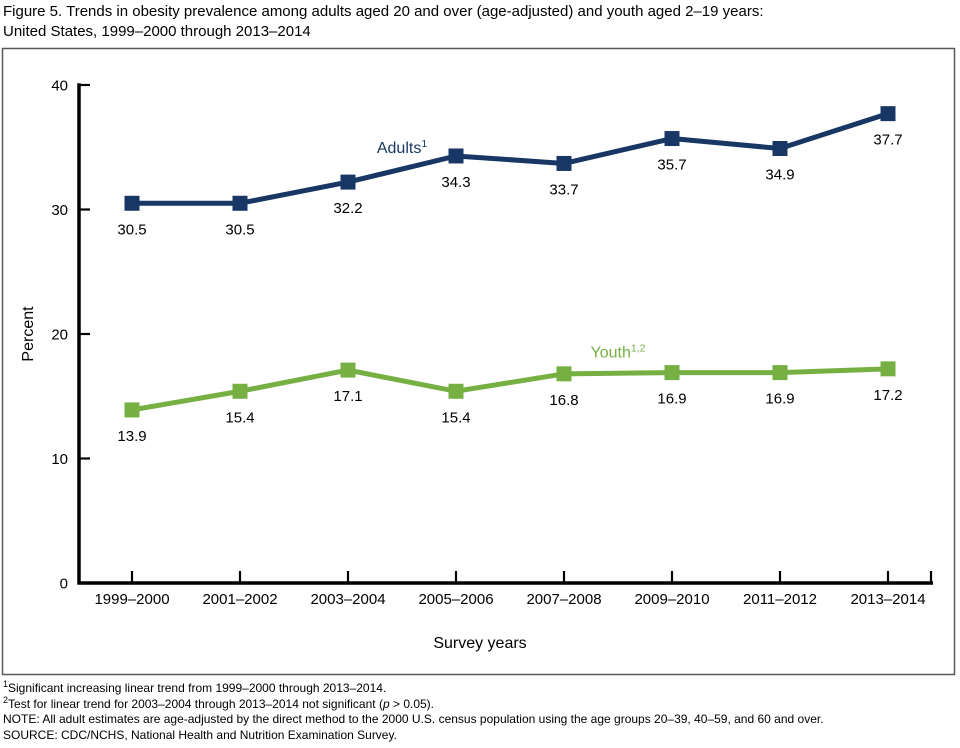 The width and height of the screenshot is (960, 748). I want to click on y-tick-label: 20, so click(59, 335).